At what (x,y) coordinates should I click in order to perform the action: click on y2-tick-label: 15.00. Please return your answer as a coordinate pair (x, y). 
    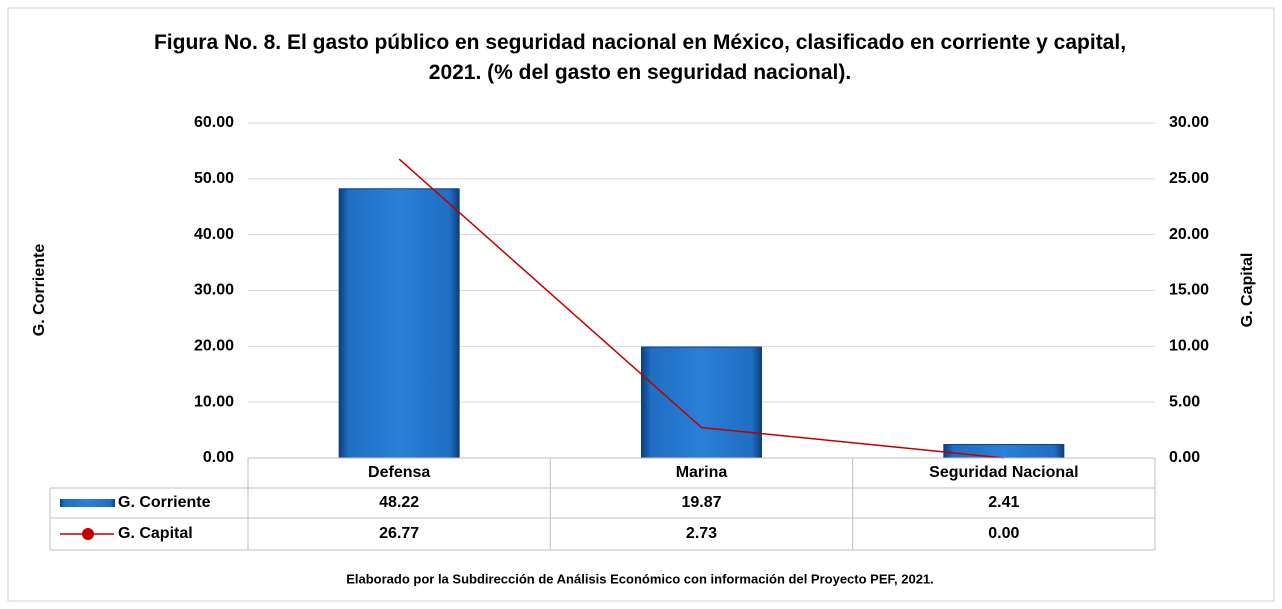
    Looking at the image, I should click on (1189, 290).